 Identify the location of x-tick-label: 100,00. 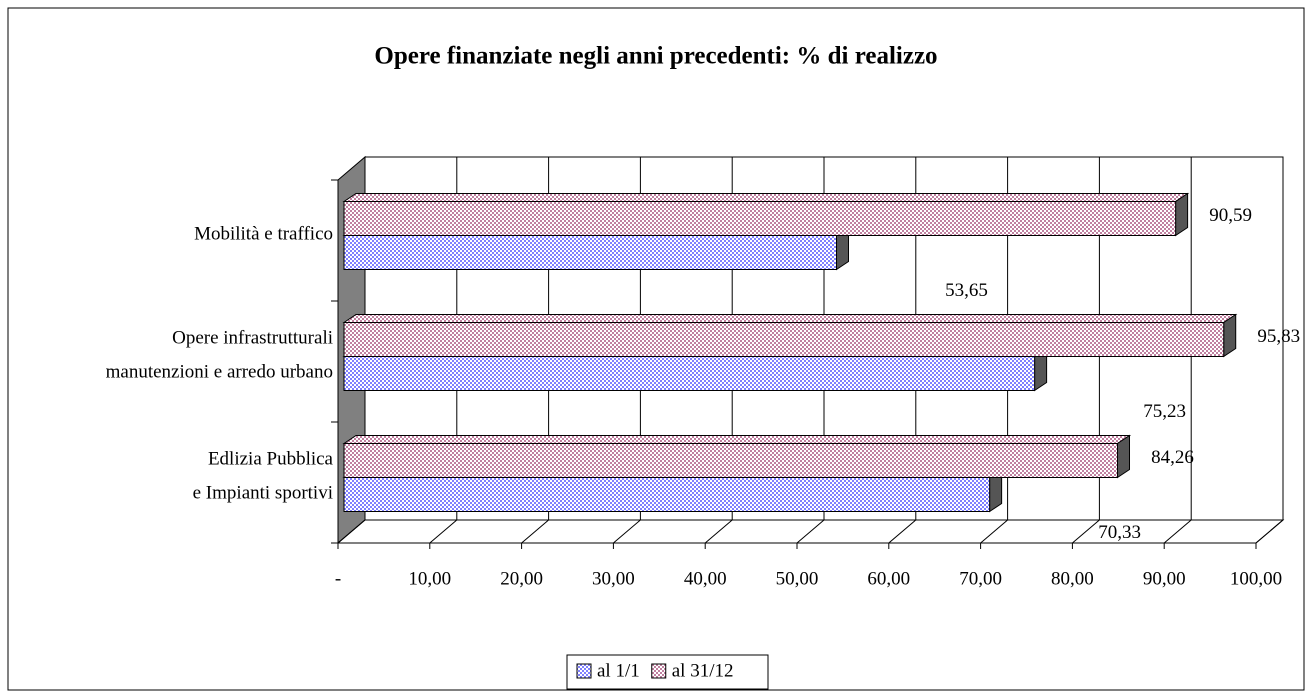
(1256, 578).